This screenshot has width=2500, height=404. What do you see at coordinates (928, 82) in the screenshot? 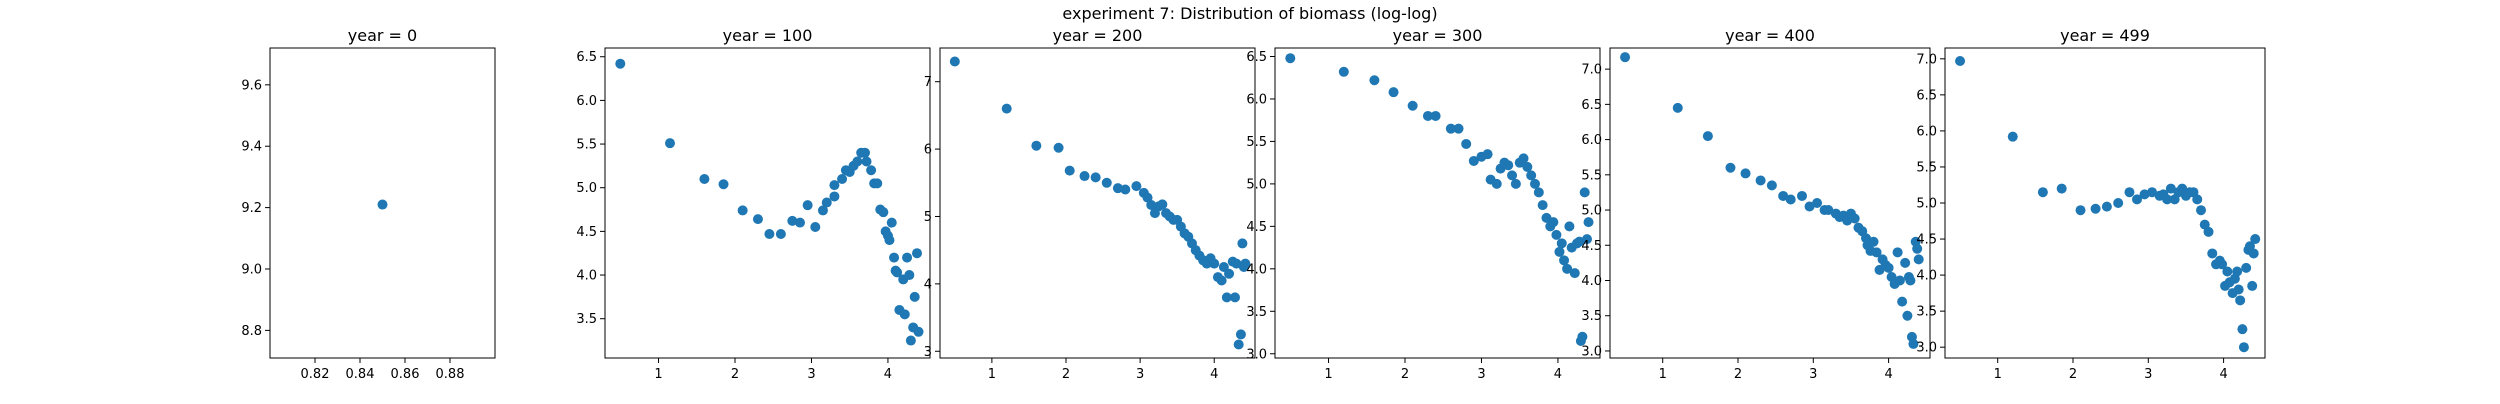
I see `y-tick-label: 7` at bounding box center [928, 82].